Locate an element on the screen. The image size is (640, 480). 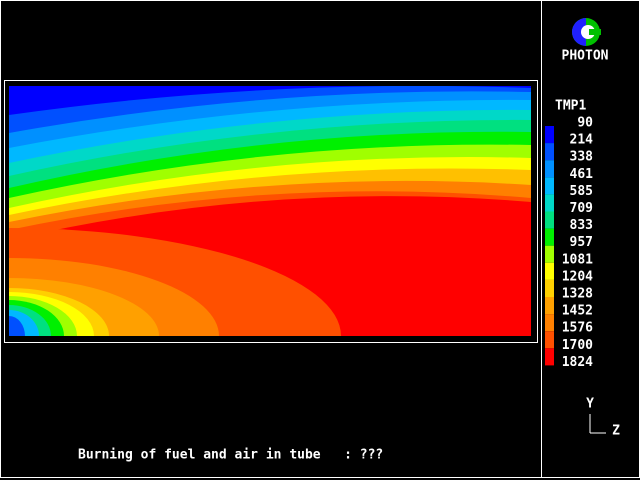
caption: Burning of fuel and air in tube : ??? is located at coordinates (230, 455).